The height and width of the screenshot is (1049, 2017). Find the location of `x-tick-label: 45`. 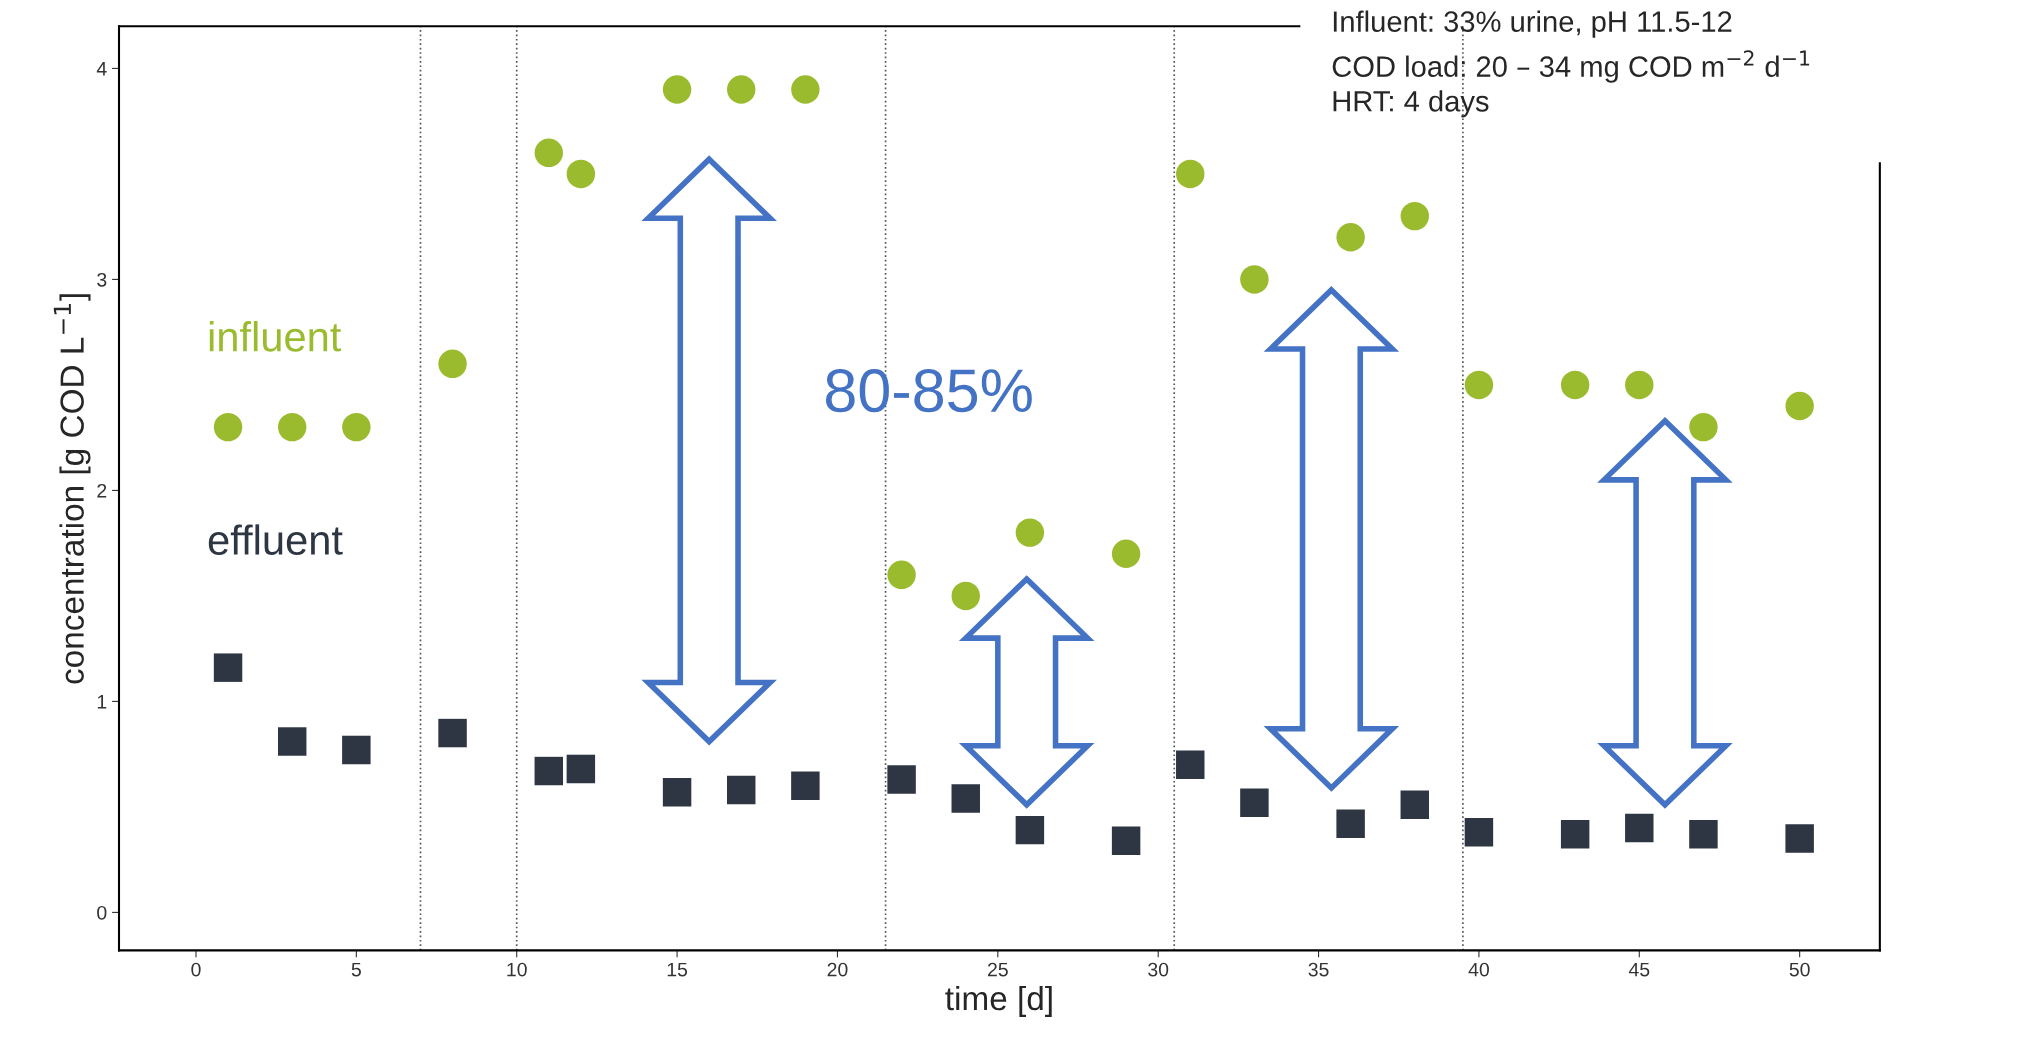

x-tick-label: 45 is located at coordinates (1639, 969).